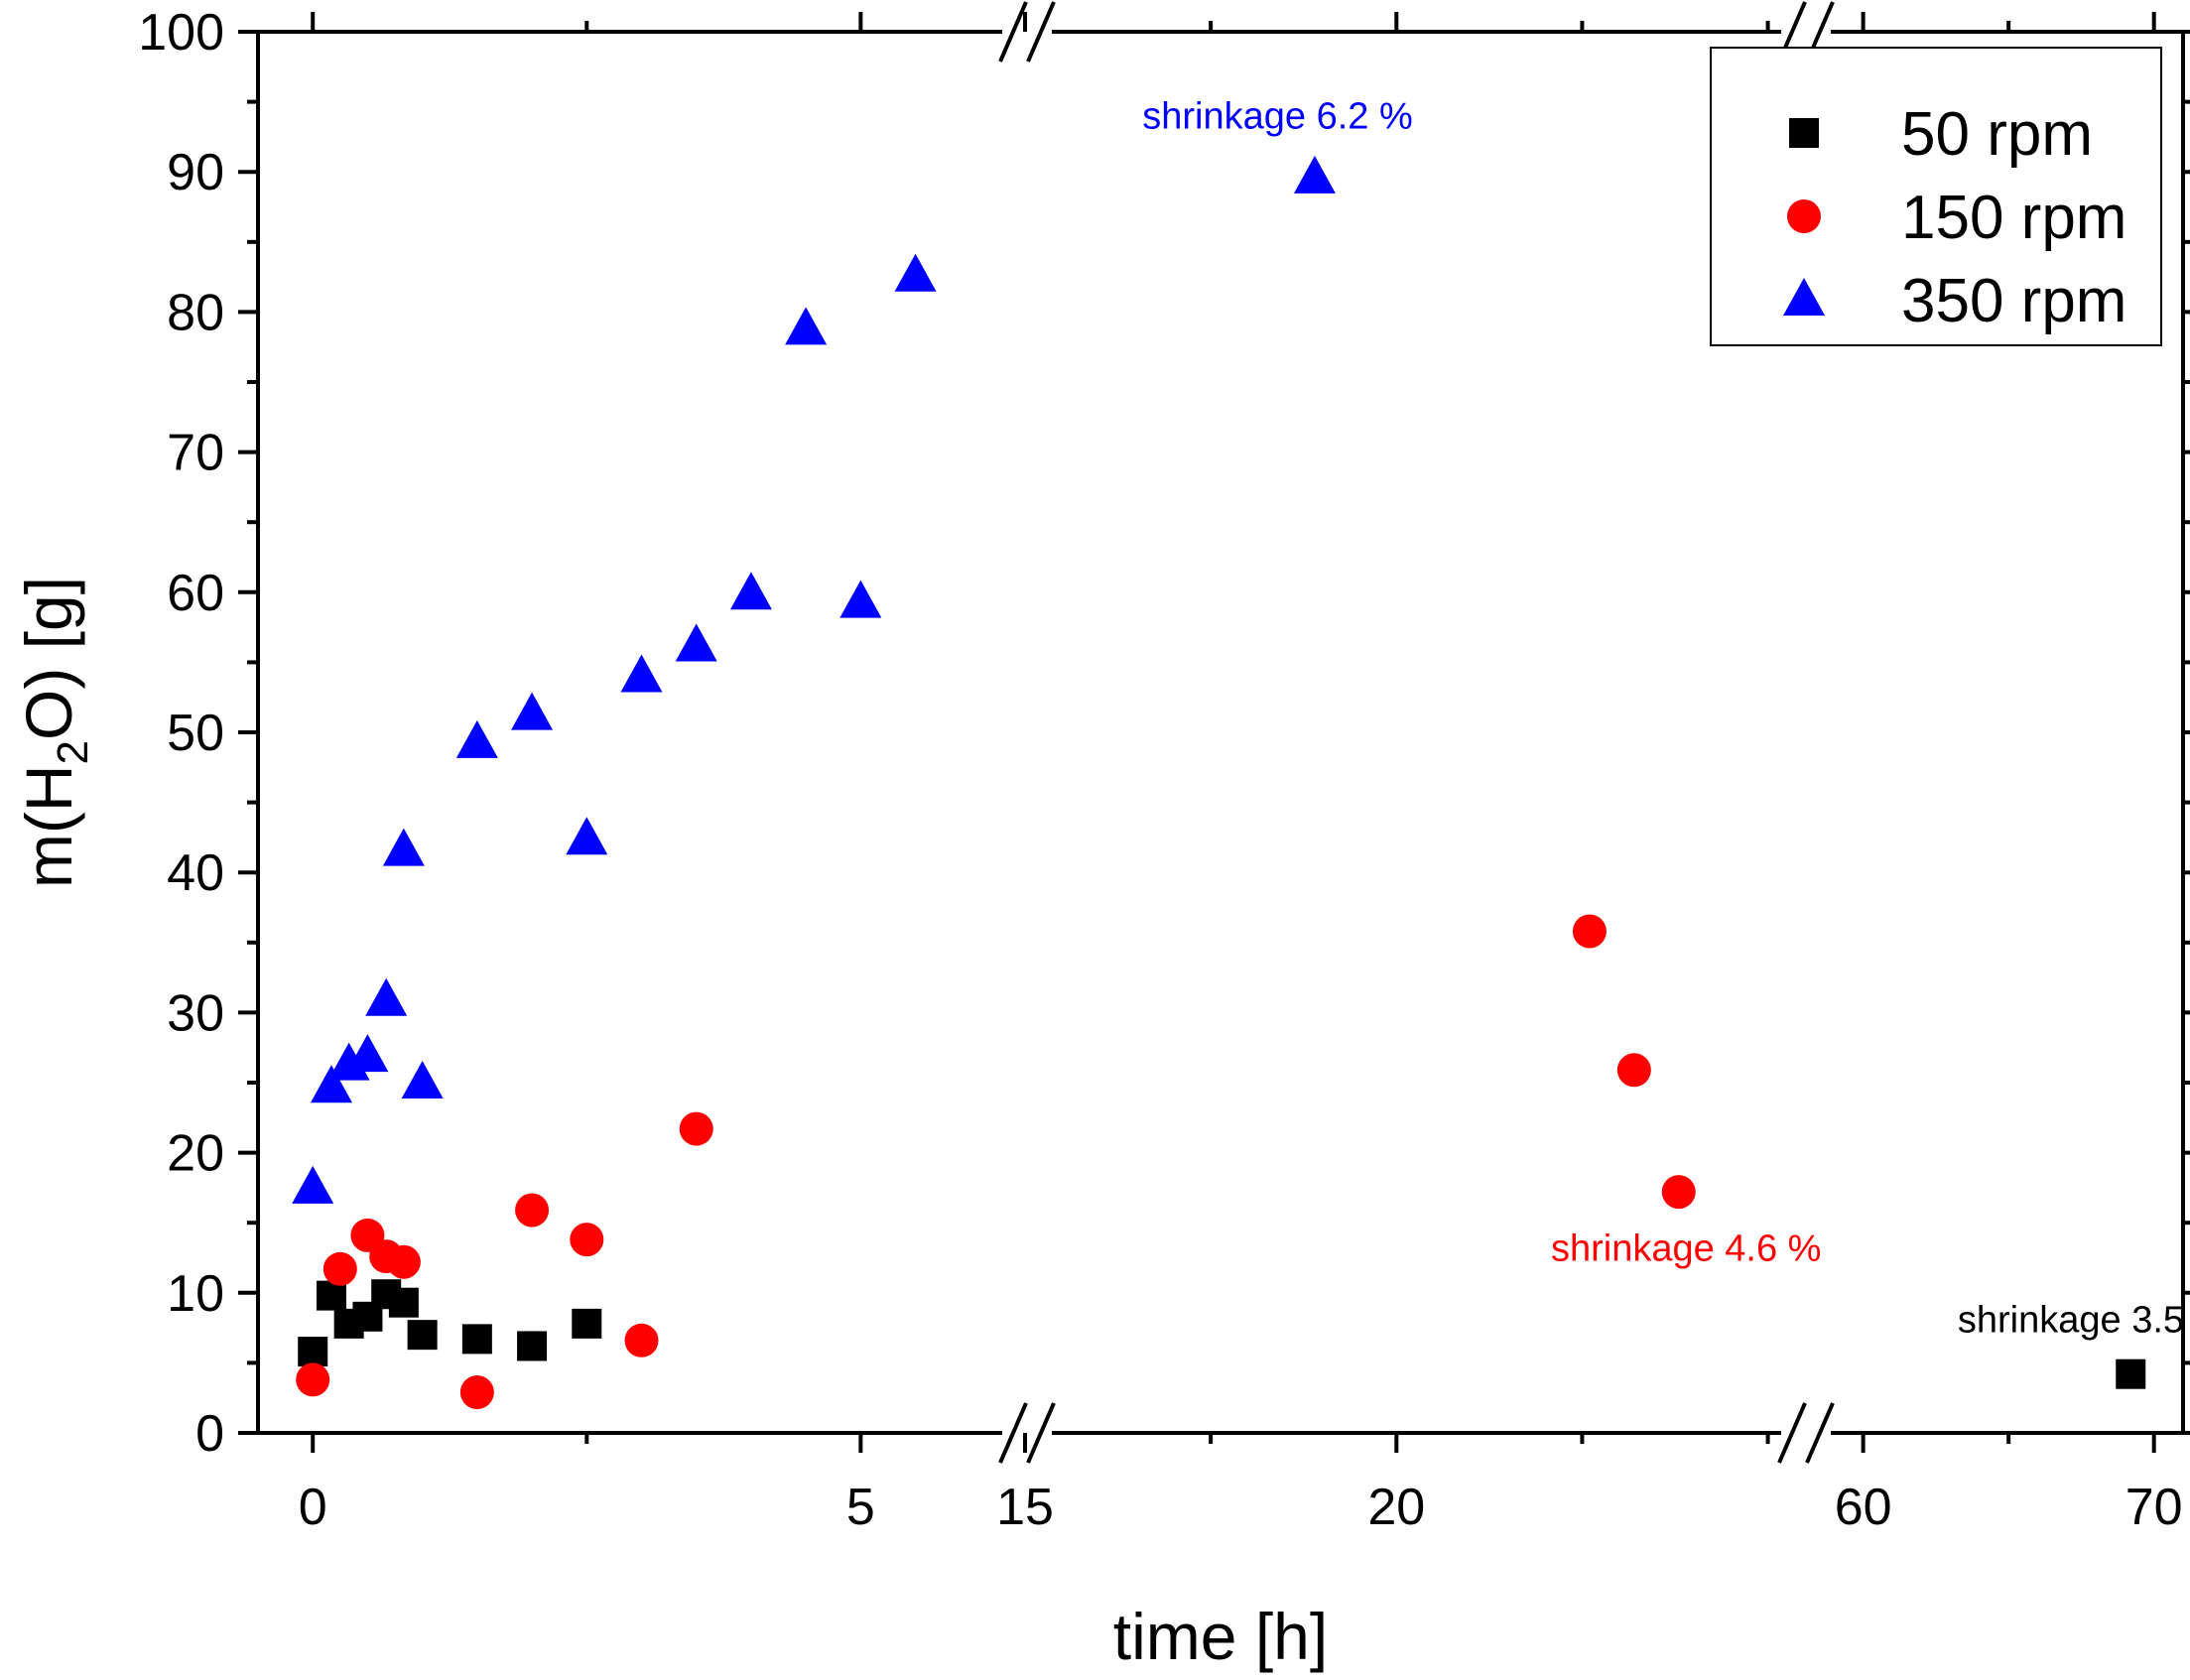 Image resolution: width=2190 pixels, height=1680 pixels. Describe the element at coordinates (2154, 1507) in the screenshot. I see `x-tick-label: 70` at that location.